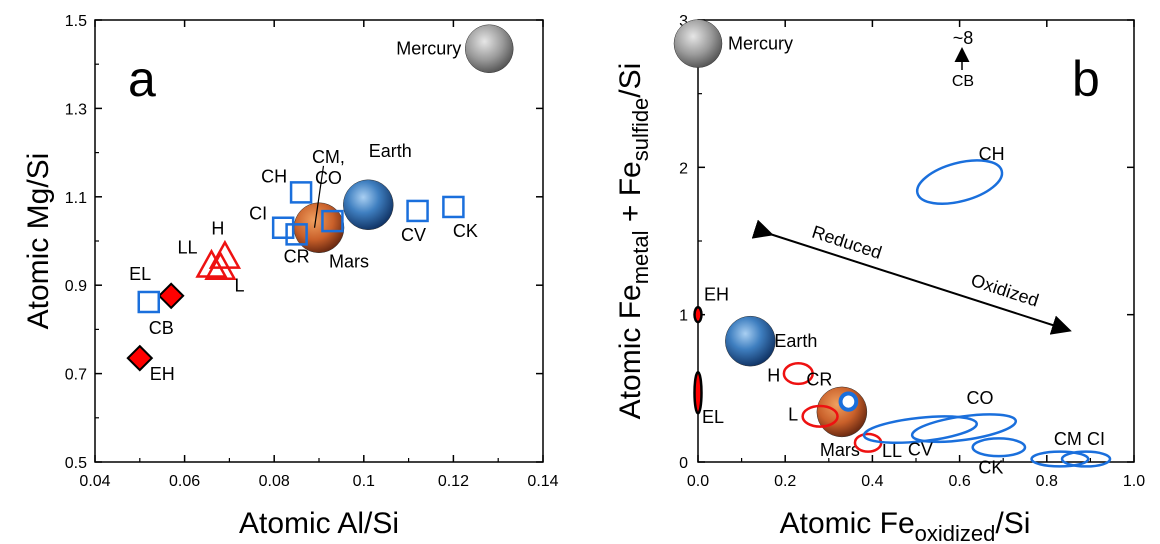  I want to click on x-tick-label: 0.4, so click(872, 481).